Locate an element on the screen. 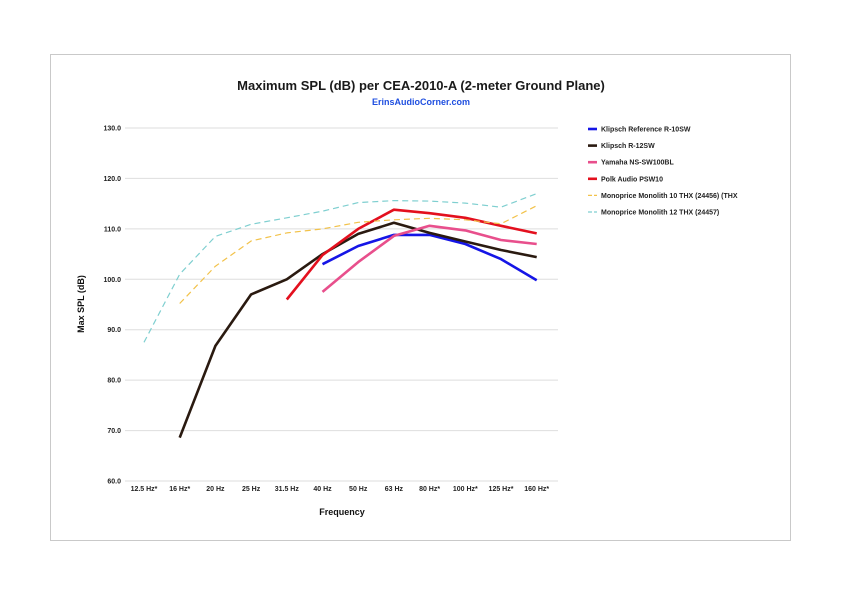 This screenshot has height=595, width=842. legend-label: Monoprice Monolith 10 THX (24456) (THX is located at coordinates (669, 196).